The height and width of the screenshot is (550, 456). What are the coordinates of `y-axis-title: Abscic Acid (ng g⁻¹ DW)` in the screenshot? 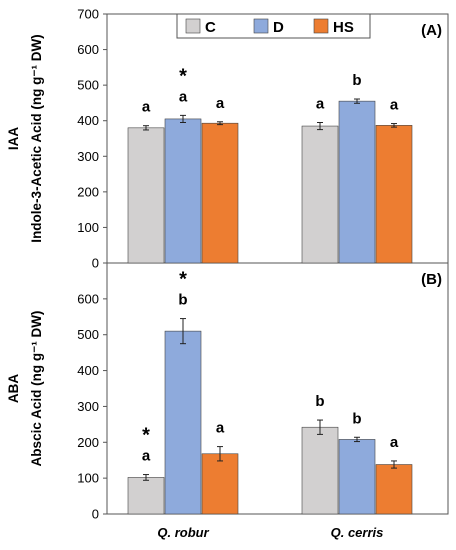 It's located at (36, 389).